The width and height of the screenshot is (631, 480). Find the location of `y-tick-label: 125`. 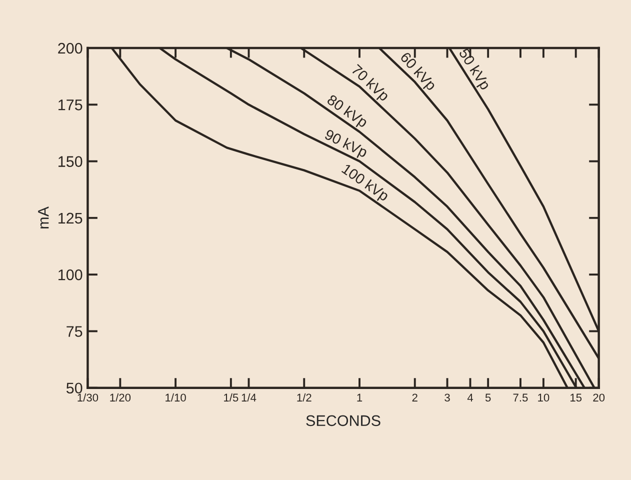

y-tick-label: 125 is located at coordinates (70, 218).